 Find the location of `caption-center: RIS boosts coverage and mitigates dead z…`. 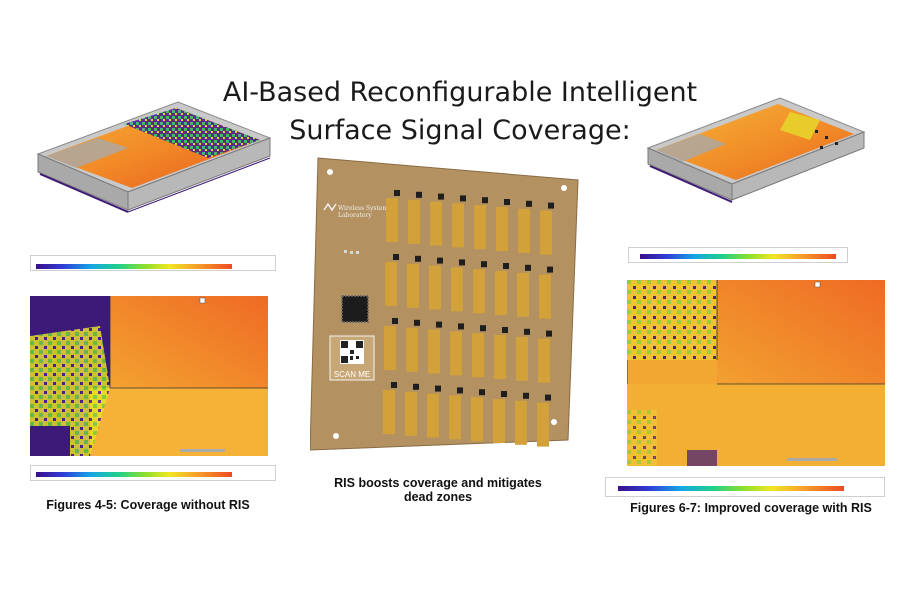

caption-center: RIS boosts coverage and mitigates dead z… is located at coordinates (438, 490).